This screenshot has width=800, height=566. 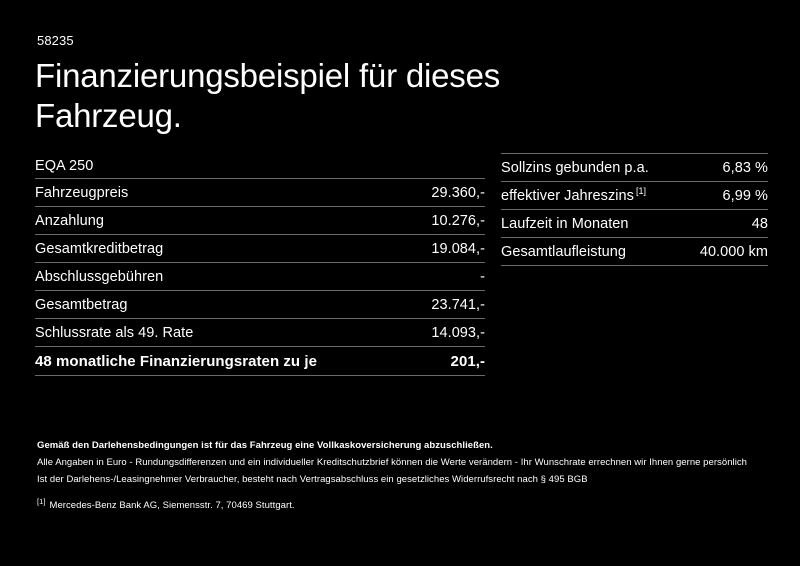 I want to click on row-value: 6,99 %, so click(x=701, y=195).